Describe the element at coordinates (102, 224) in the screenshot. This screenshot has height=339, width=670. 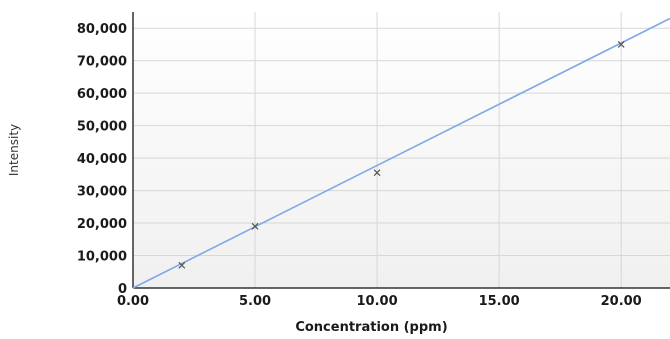
I see `y-tick-label: 20,000` at that location.